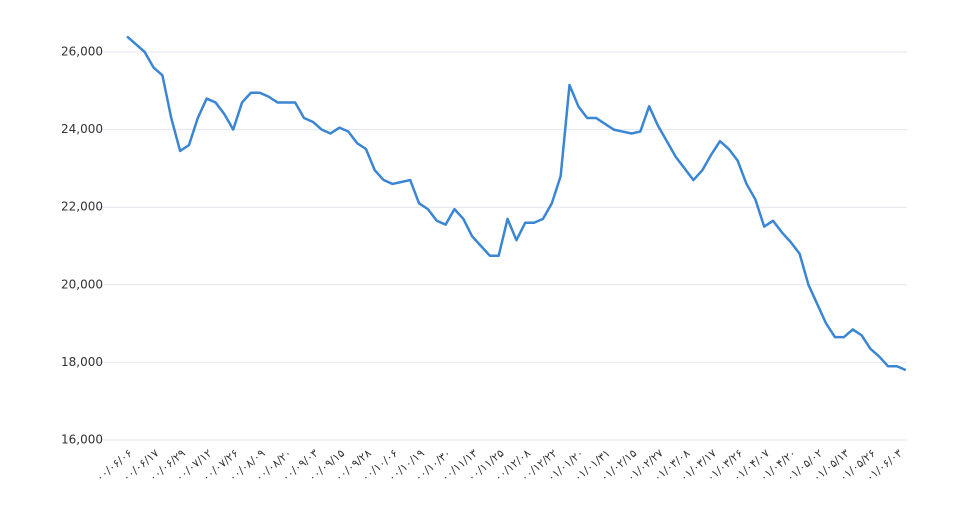 The height and width of the screenshot is (520, 975). I want to click on y-tick-label: 26,000, so click(82, 52).